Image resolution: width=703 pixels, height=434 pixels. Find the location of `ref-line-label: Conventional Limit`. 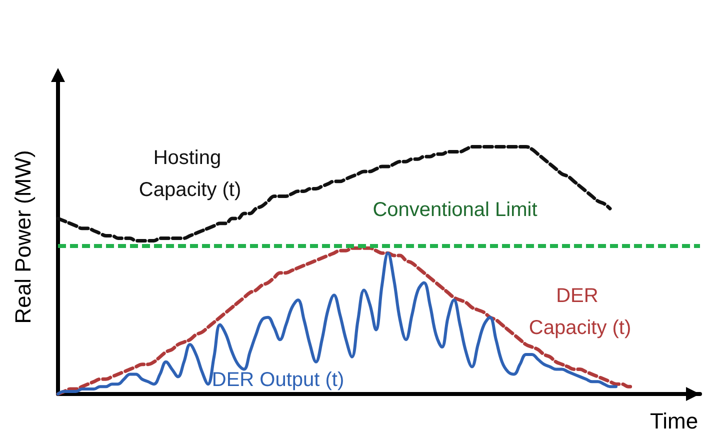

ref-line-label: Conventional Limit is located at coordinates (455, 210).